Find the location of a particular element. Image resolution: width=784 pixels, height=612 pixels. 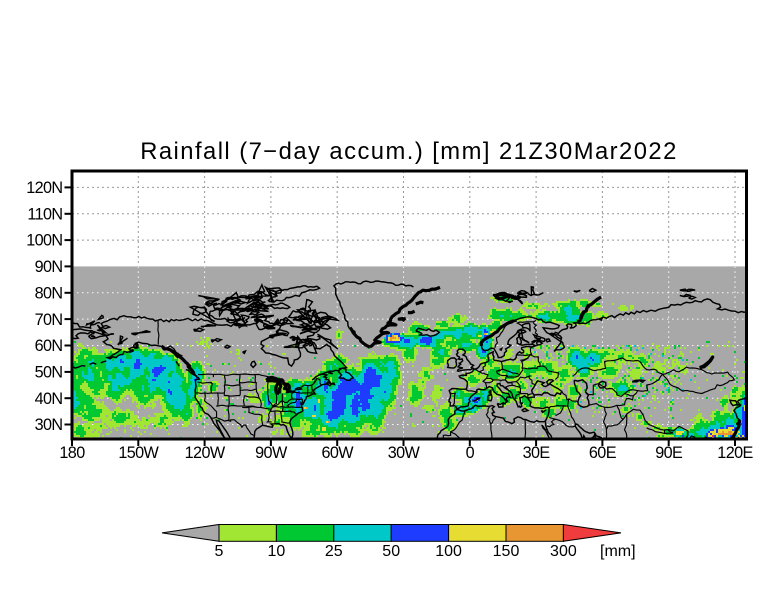

svg-text: 0 is located at coordinates (470, 453).